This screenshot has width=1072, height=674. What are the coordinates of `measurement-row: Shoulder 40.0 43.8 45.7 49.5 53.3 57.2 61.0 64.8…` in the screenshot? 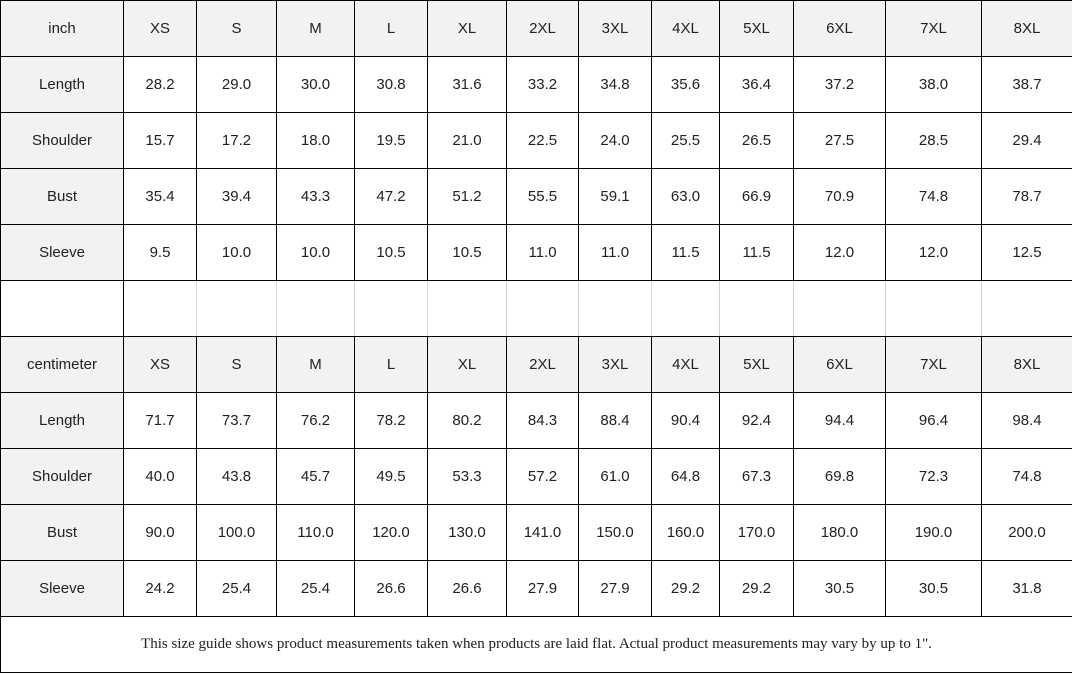 It's located at (536, 476).